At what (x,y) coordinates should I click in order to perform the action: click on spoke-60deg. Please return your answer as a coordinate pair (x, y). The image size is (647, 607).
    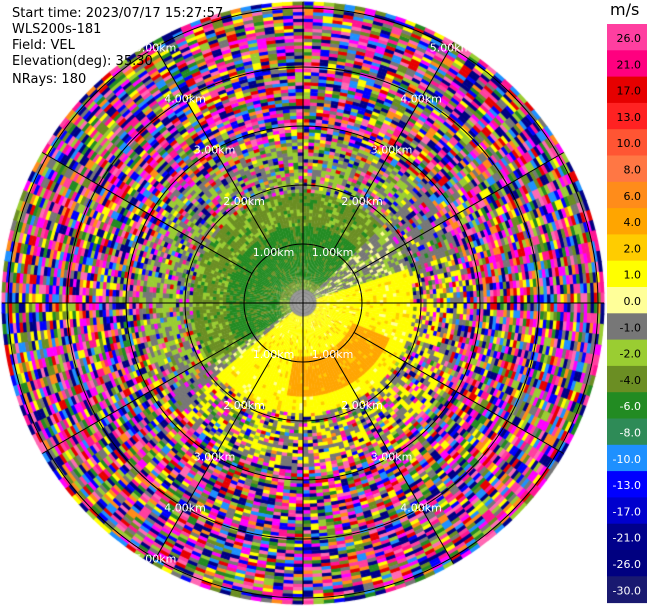
    Looking at the image, I should click on (459, 213).